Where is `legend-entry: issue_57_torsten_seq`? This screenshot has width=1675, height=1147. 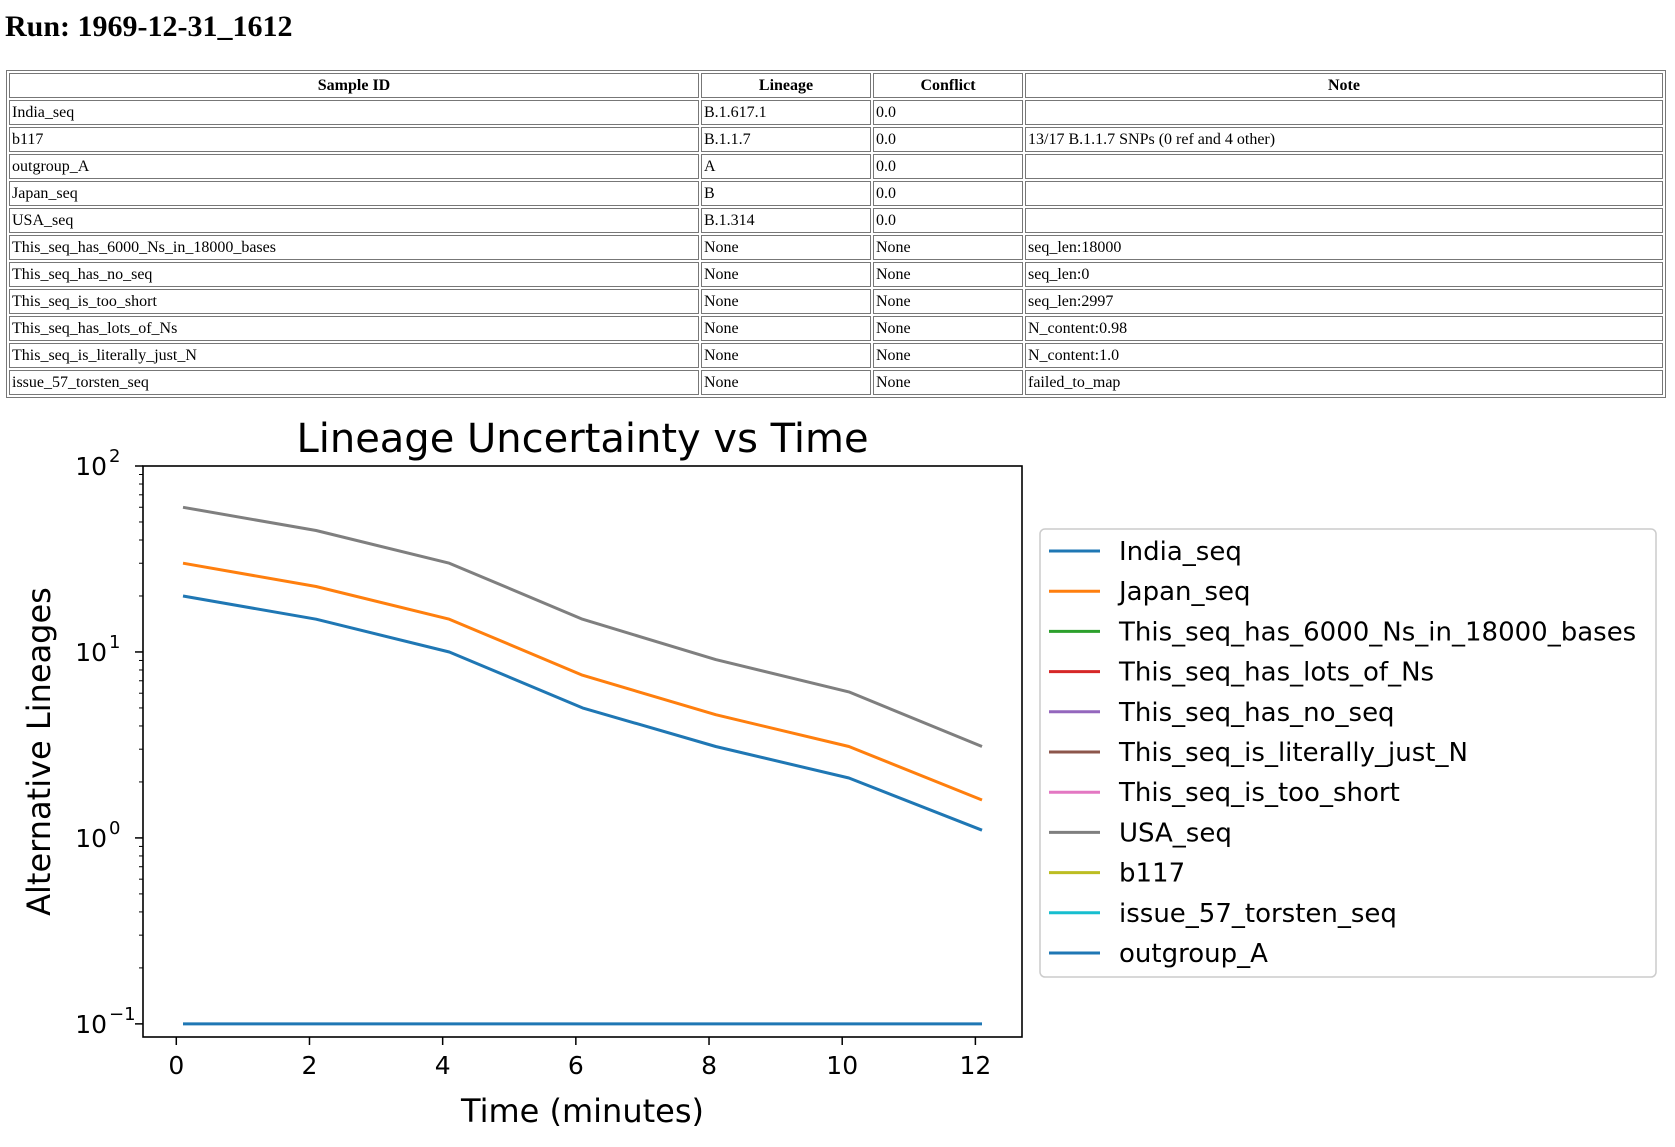 legend-entry: issue_57_torsten_seq is located at coordinates (1258, 914).